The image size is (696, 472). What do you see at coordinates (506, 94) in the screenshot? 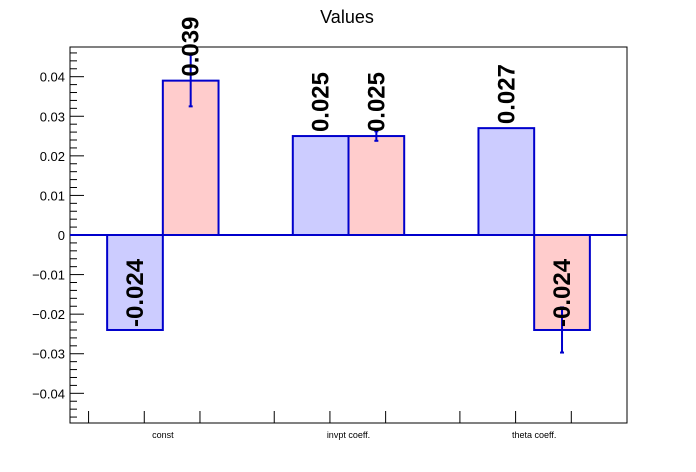
I see `data-label: 0.027` at bounding box center [506, 94].